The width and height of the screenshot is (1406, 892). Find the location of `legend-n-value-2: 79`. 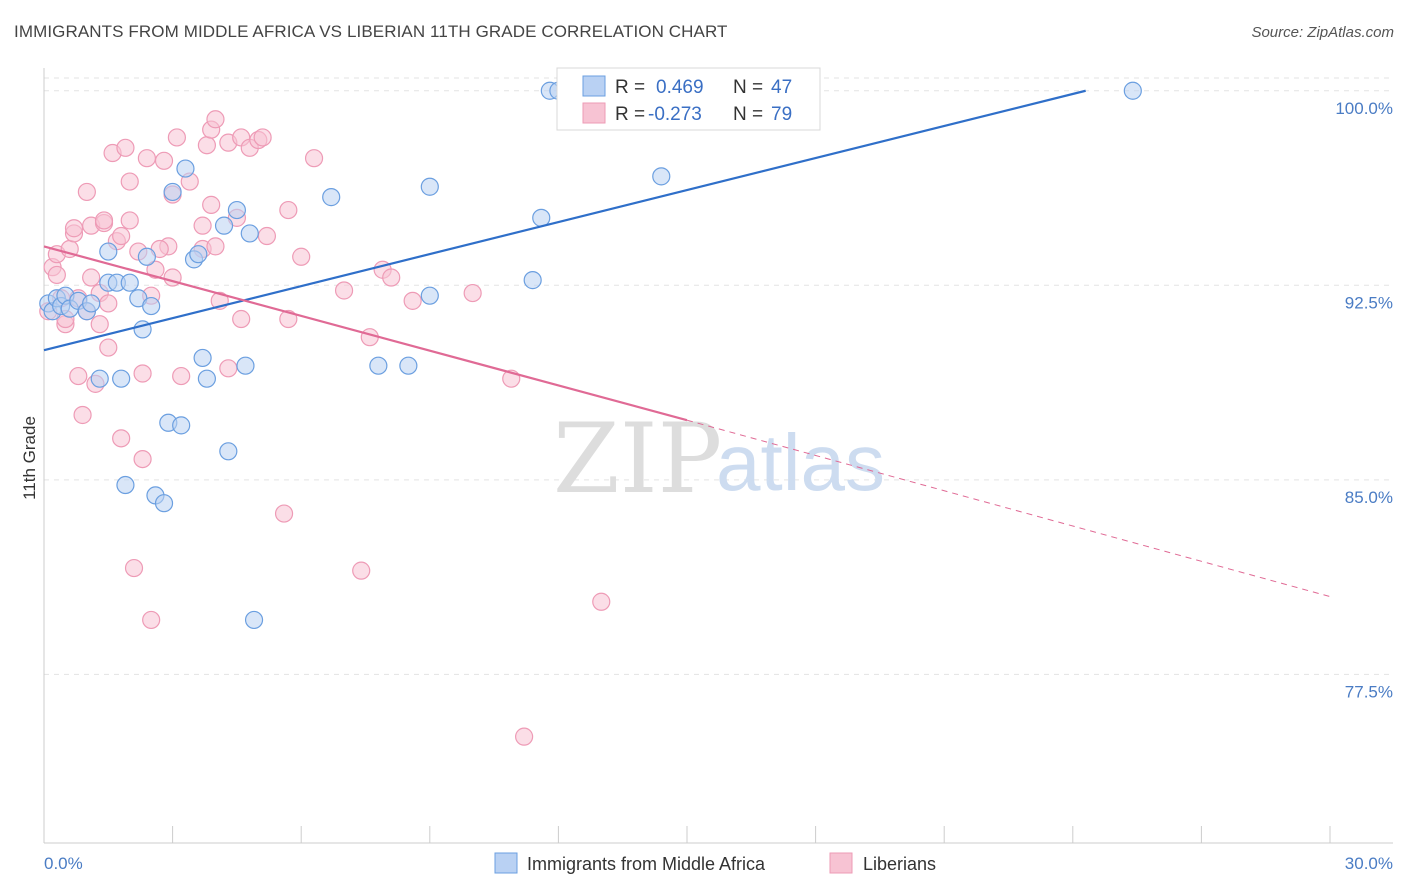

legend-n-value-2: 79 is located at coordinates (781, 114).